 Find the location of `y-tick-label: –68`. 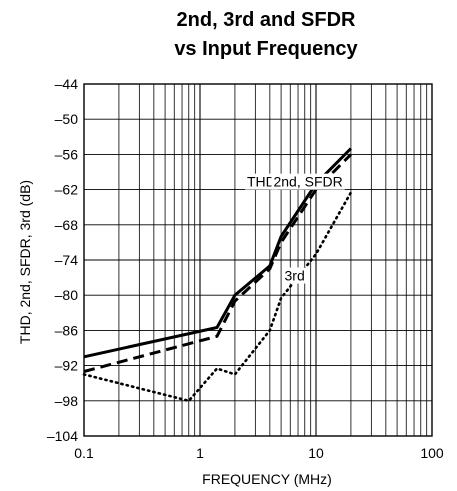

y-tick-label: –68 is located at coordinates (67, 225).